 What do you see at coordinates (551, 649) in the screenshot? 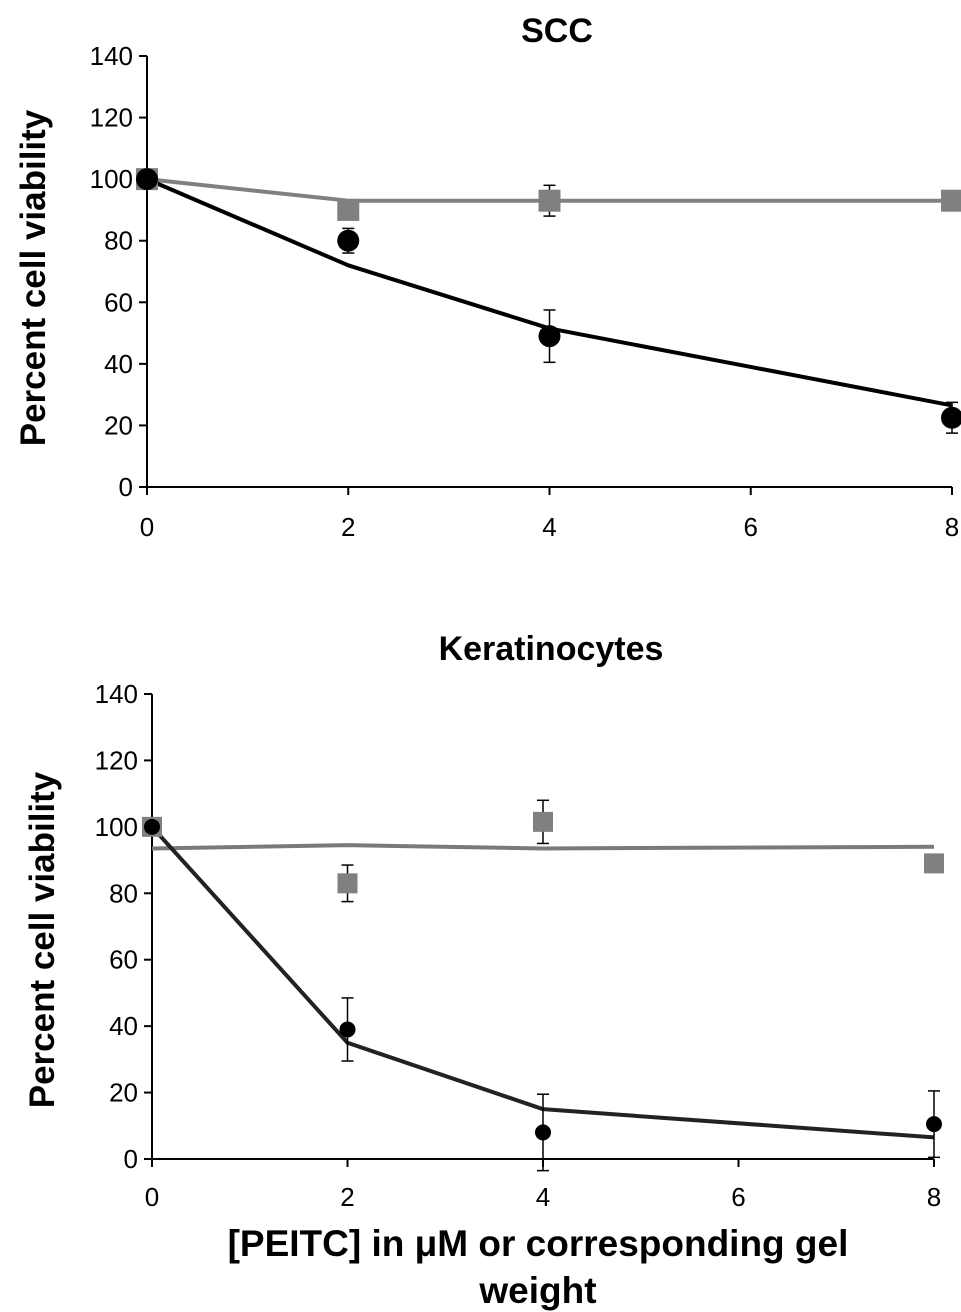
I see `keratinocytes-chart-title: Keratinocytes` at bounding box center [551, 649].